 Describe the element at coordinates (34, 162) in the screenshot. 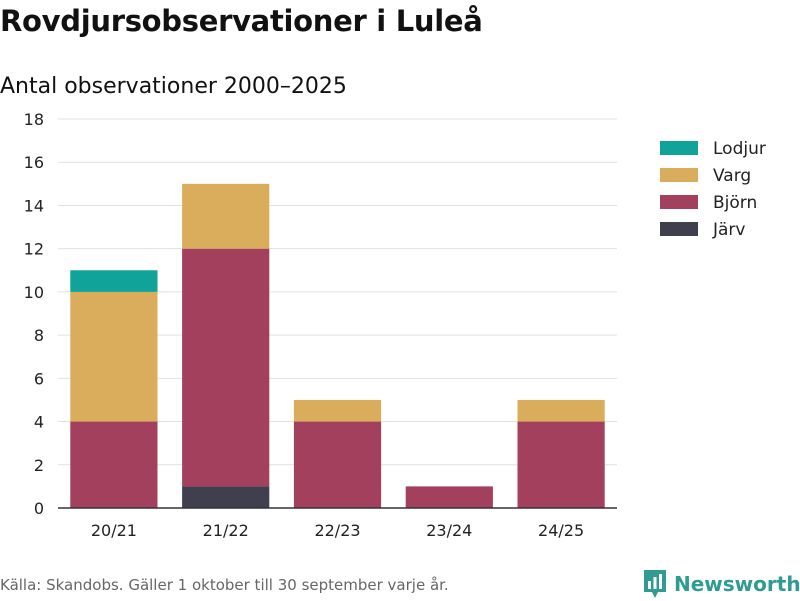

I see `y-tick-label: 16` at that location.